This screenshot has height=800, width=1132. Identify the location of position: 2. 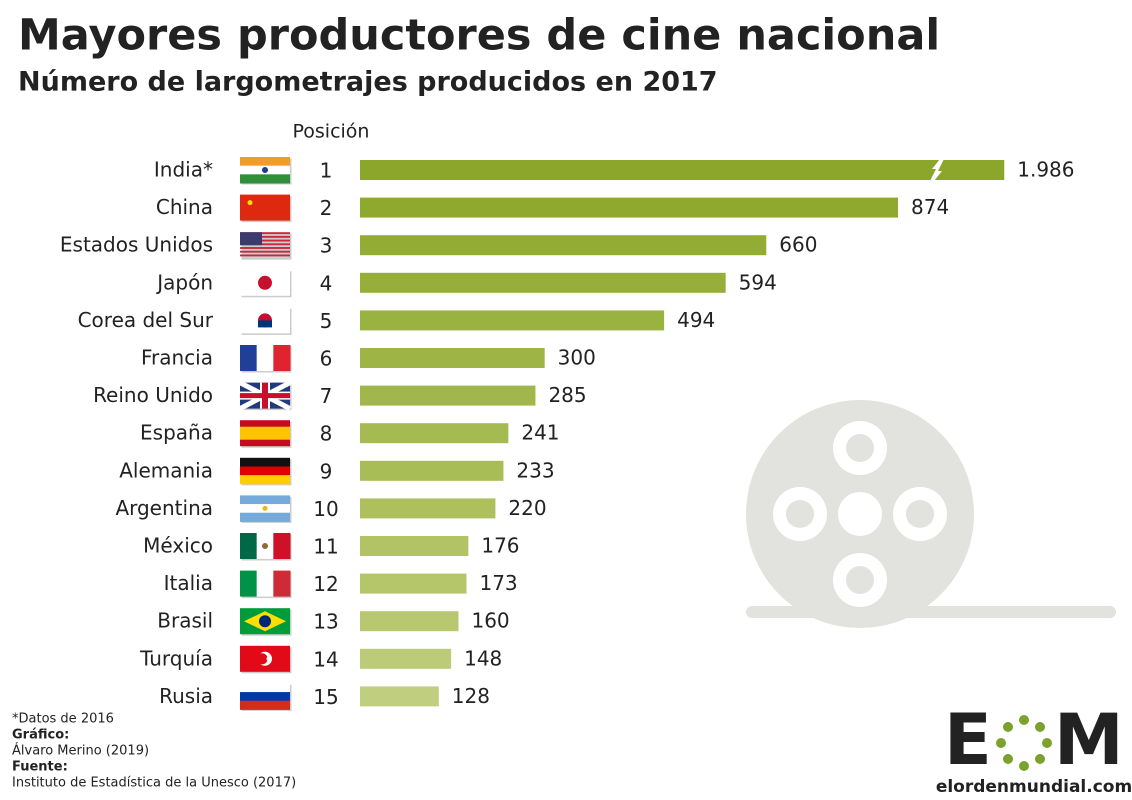
(326, 208).